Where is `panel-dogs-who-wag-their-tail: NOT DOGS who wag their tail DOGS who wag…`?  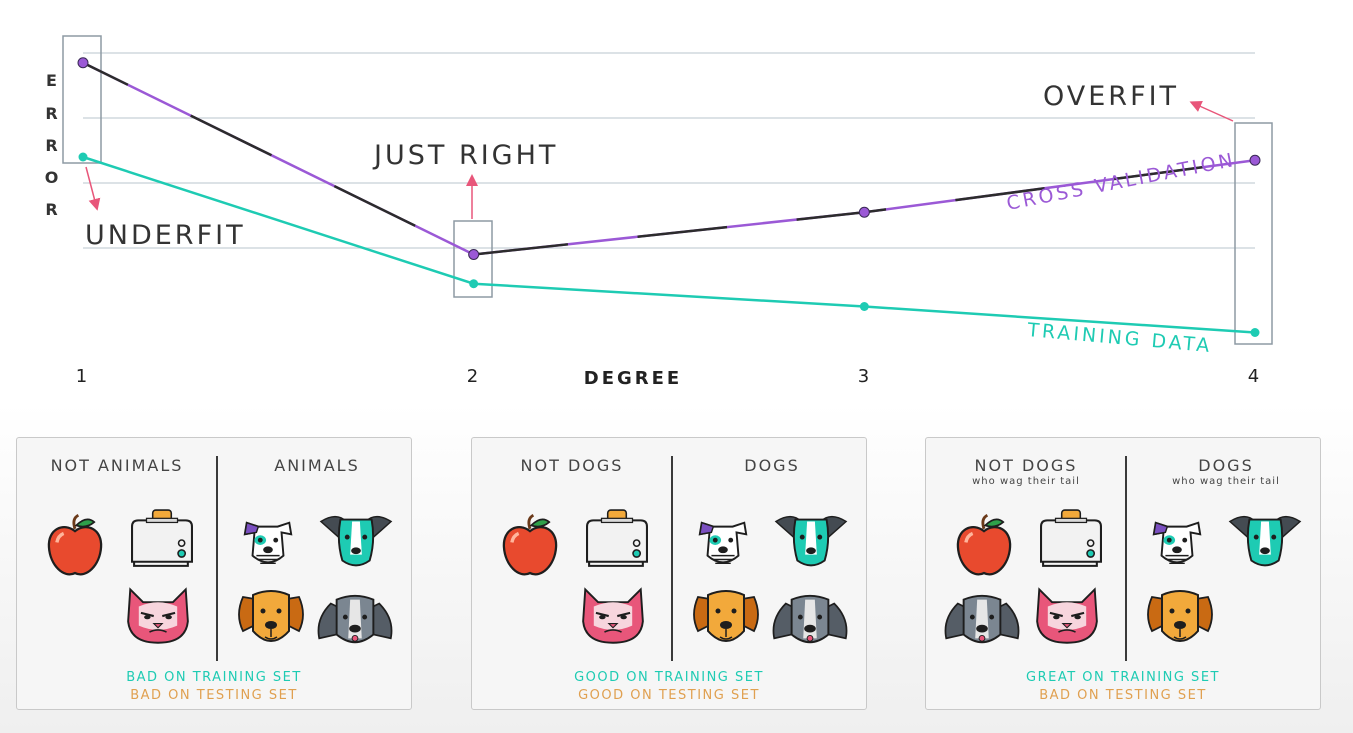
panel-dogs-who-wag-their-tail: NOT DOGS who wag their tail DOGS who wag… is located at coordinates (1123, 573).